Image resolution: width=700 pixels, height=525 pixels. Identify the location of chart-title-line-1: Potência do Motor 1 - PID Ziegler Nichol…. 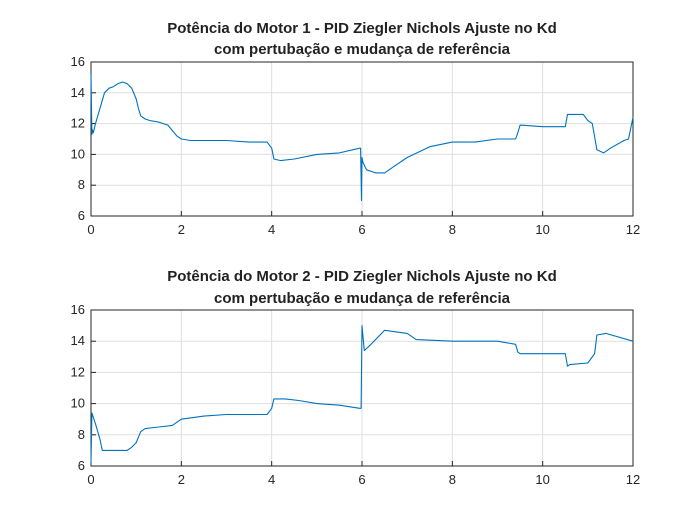
(361, 28).